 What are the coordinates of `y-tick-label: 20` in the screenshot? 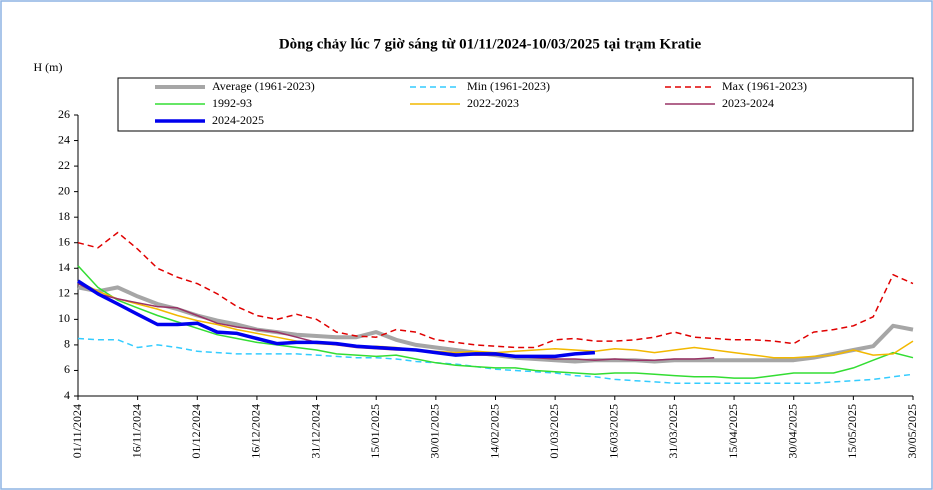 It's located at (64, 190).